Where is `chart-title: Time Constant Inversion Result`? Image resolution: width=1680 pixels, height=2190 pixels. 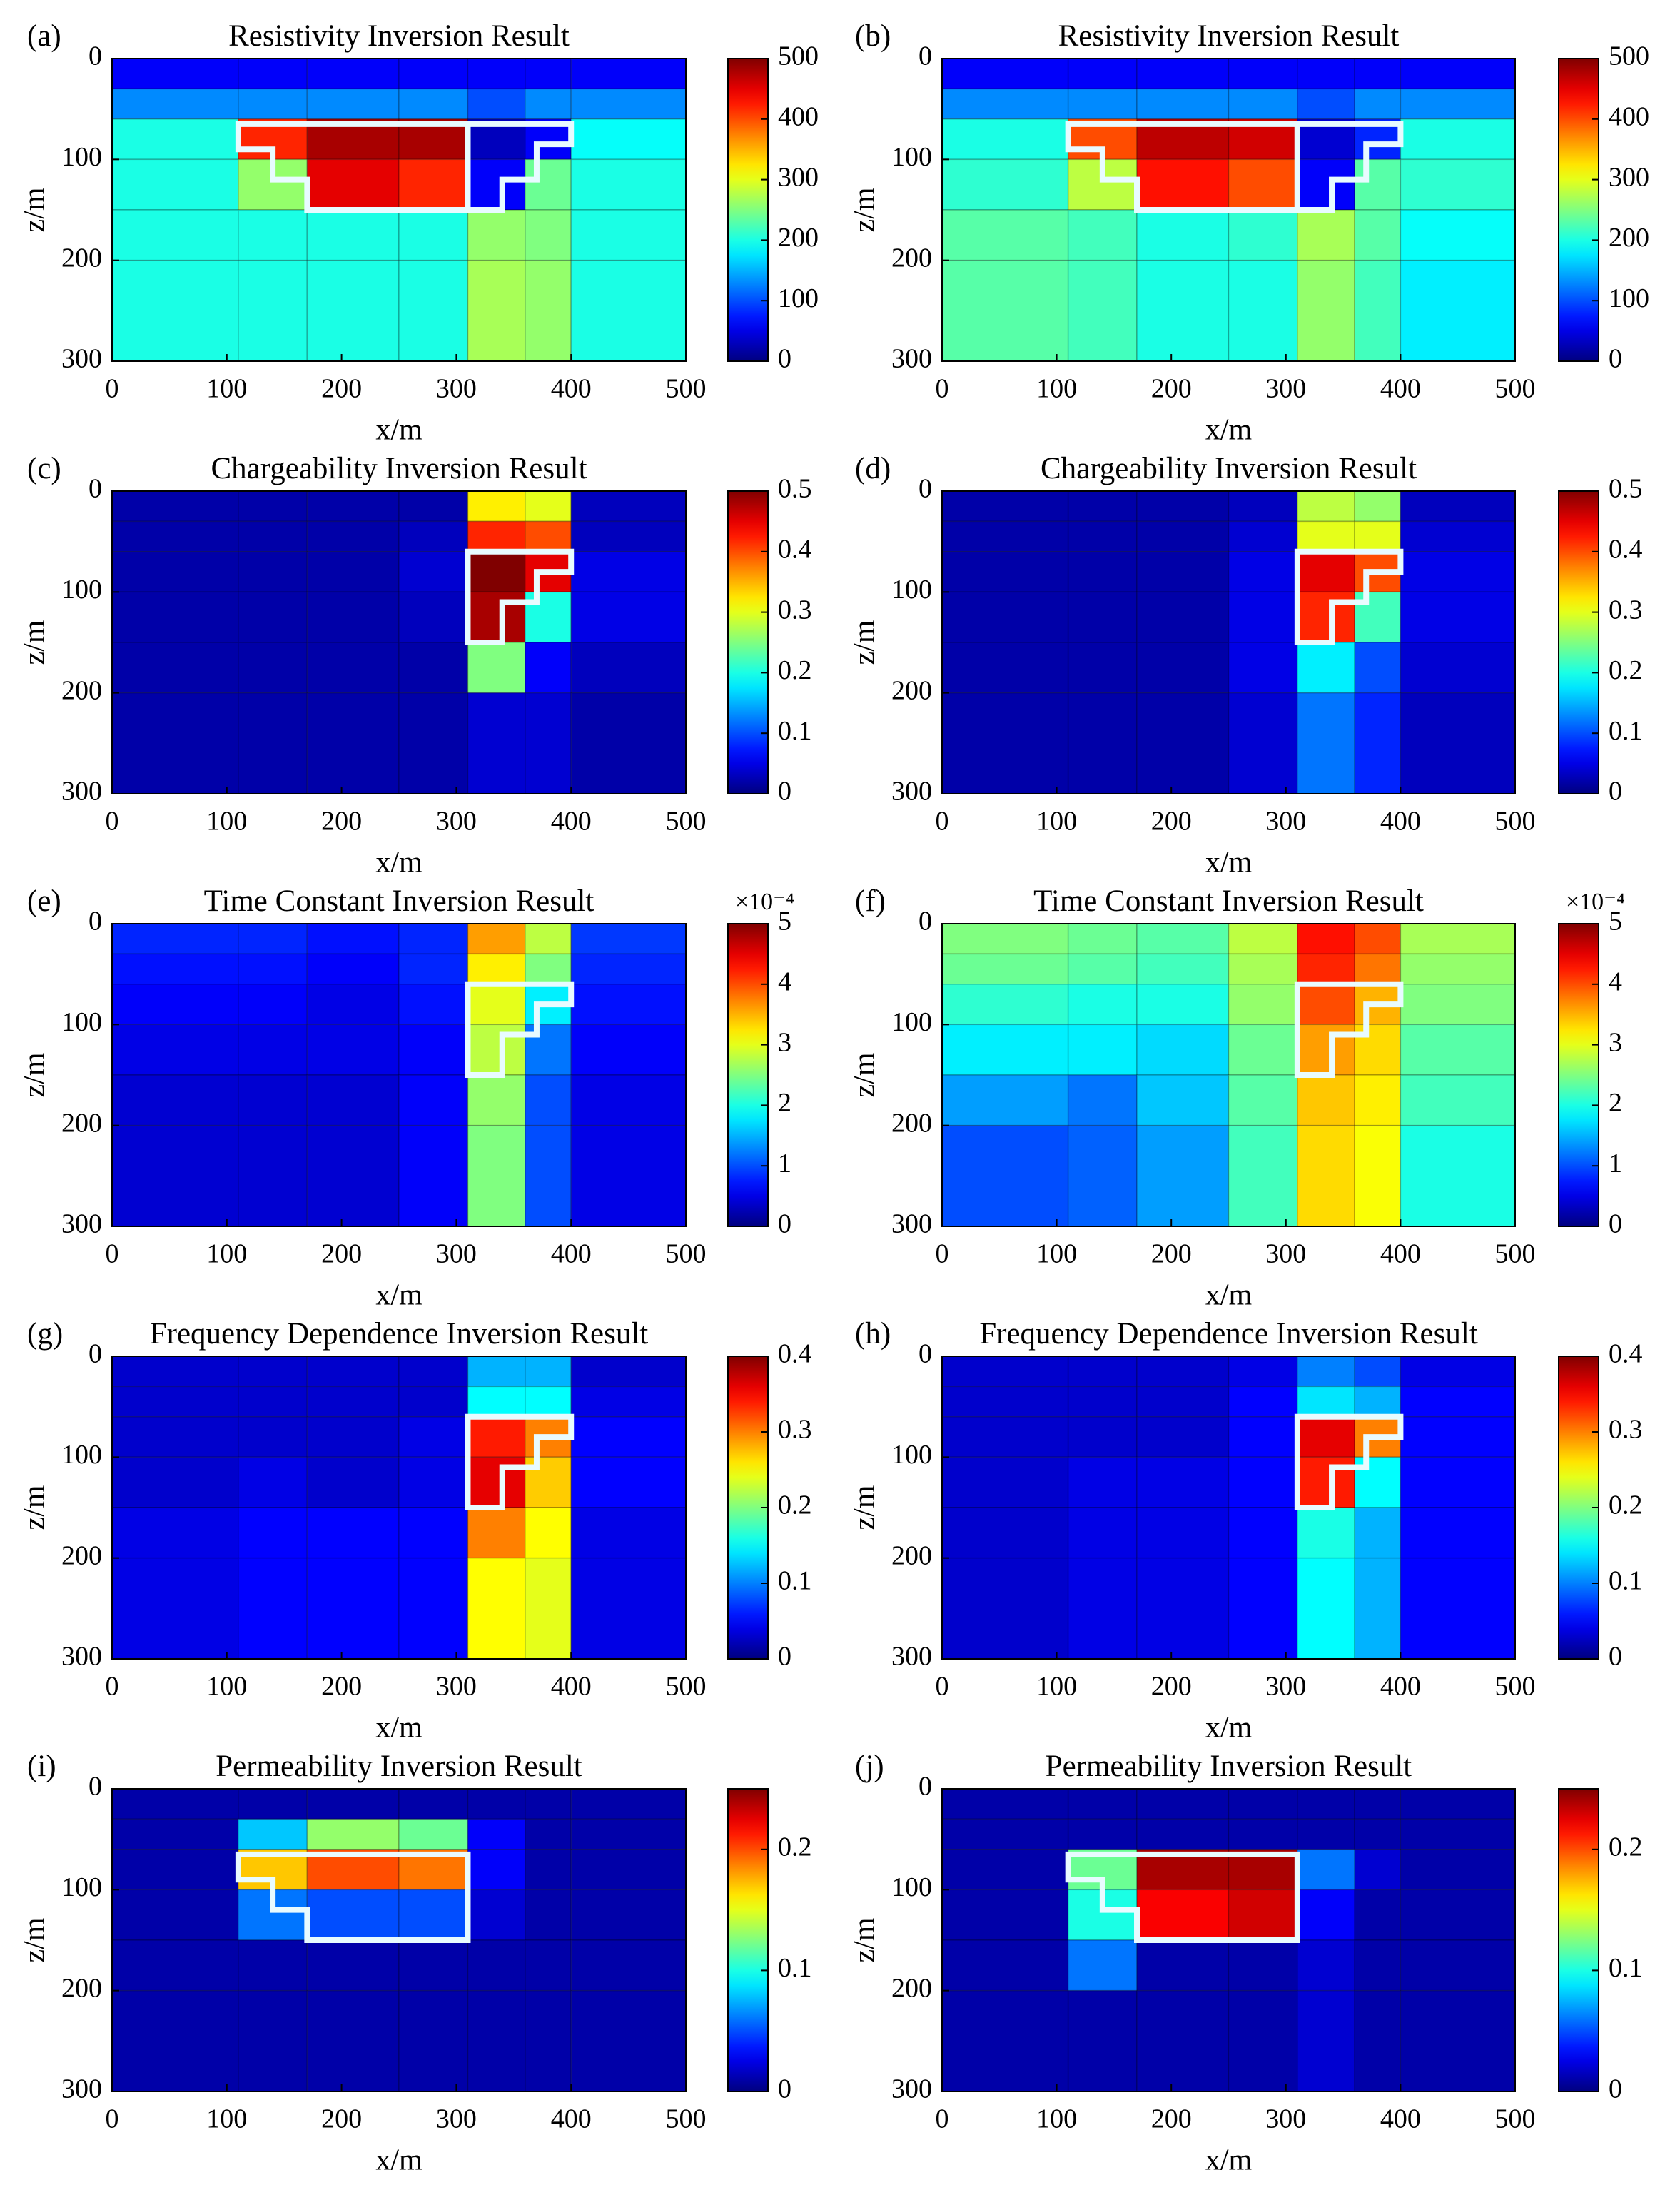
chart-title: Time Constant Inversion Result is located at coordinates (1228, 901).